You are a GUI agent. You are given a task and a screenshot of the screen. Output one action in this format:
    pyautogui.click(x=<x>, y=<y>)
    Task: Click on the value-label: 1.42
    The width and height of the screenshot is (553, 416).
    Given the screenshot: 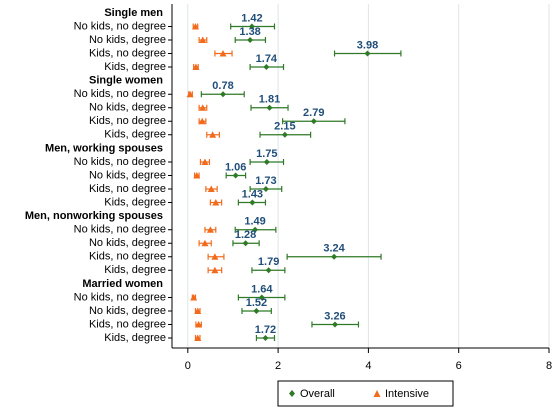 What is the action you would take?
    pyautogui.click(x=251, y=18)
    